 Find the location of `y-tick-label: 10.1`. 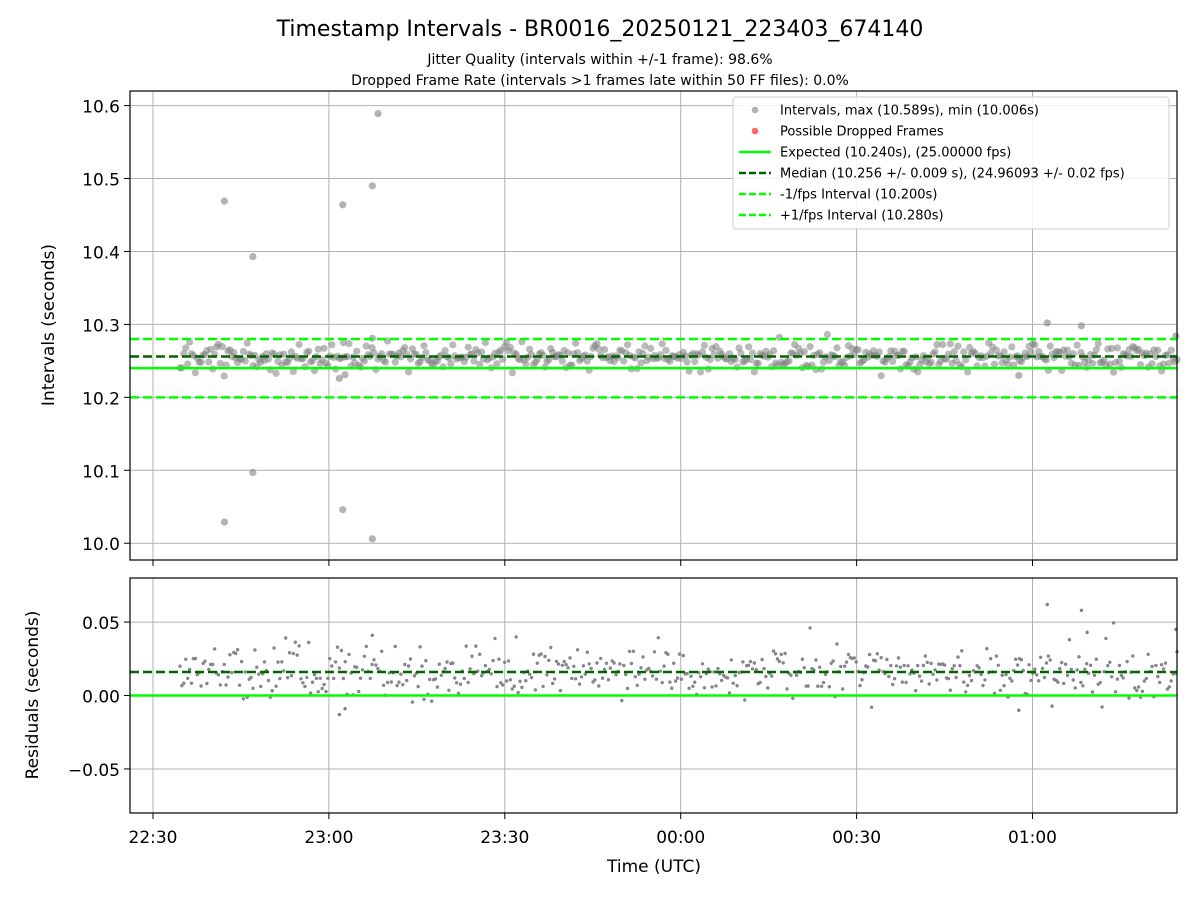

y-tick-label: 10.1 is located at coordinates (101, 472).